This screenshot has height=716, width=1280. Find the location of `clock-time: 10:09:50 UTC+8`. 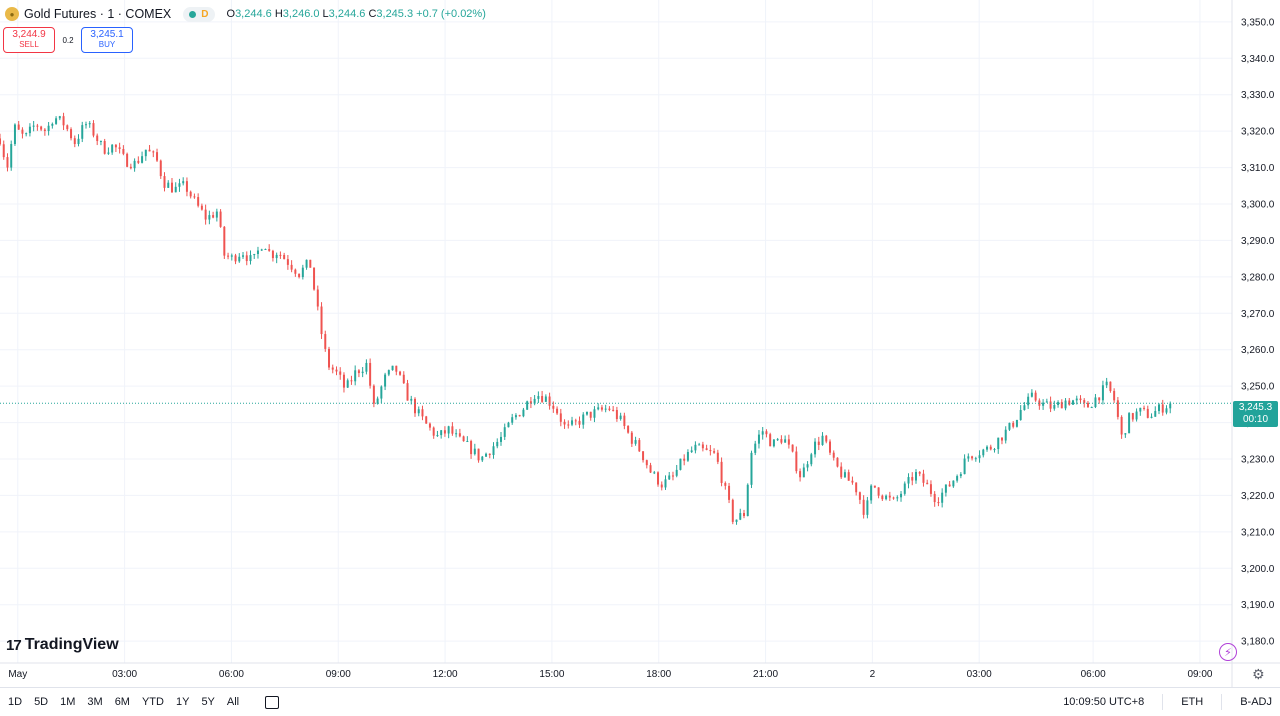

clock-time: 10:09:50 UTC+8 is located at coordinates (1104, 702).